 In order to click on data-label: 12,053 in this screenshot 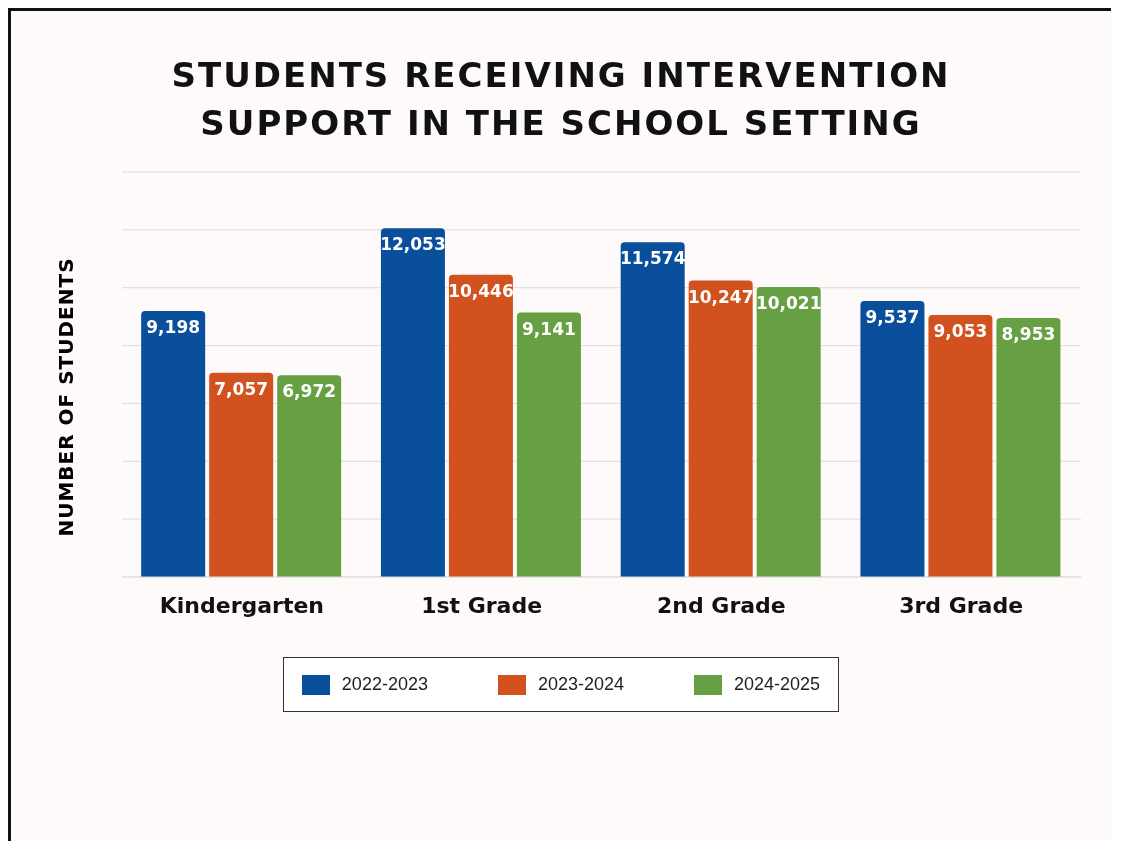, I will do `click(413, 244)`.